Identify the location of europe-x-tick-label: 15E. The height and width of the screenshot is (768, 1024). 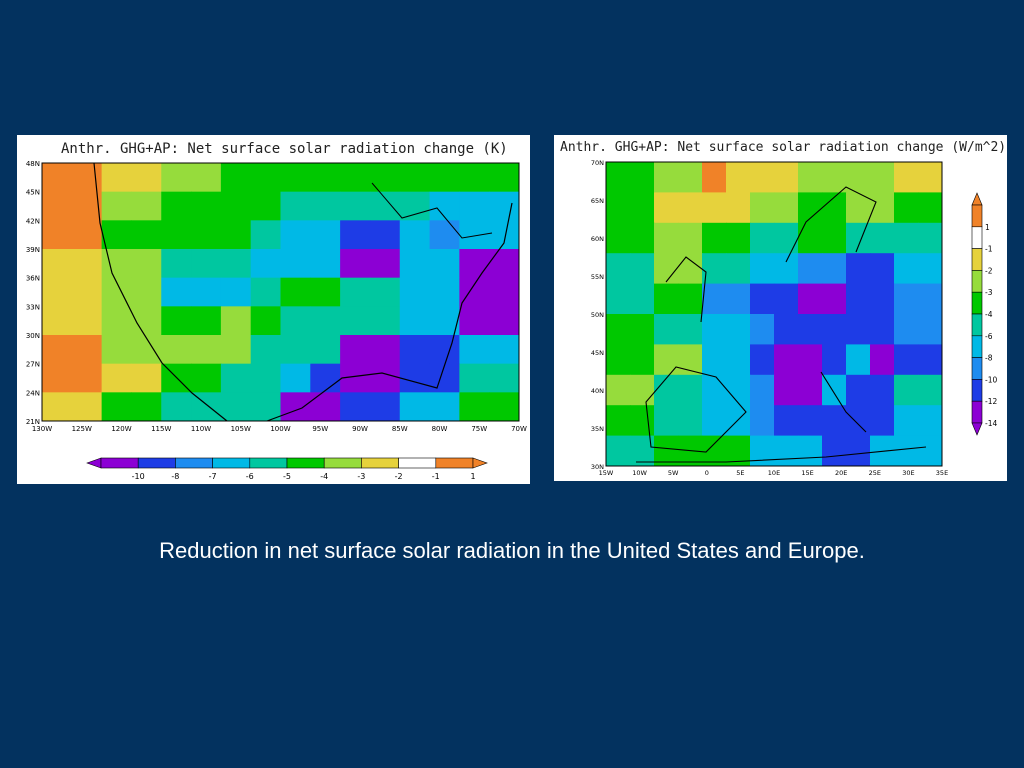
(807, 473).